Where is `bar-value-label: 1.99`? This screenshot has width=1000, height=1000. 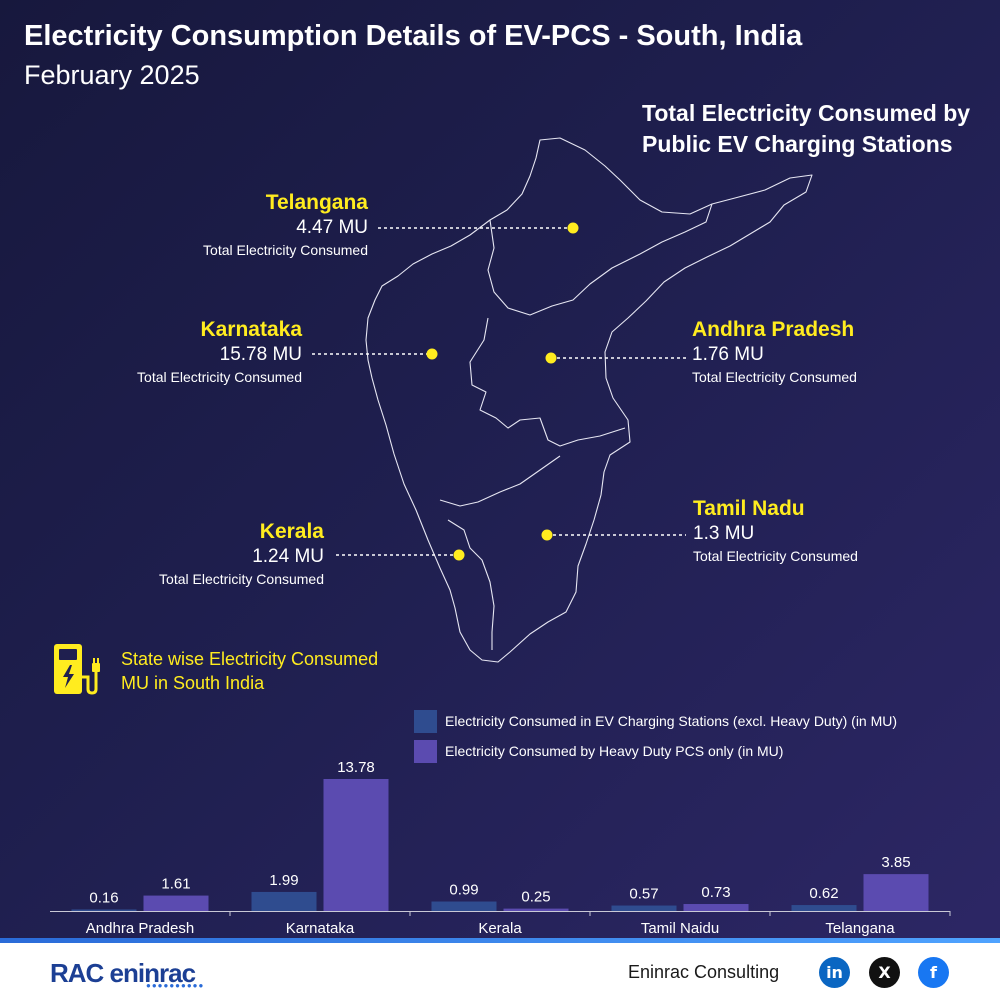 bar-value-label: 1.99 is located at coordinates (283, 880).